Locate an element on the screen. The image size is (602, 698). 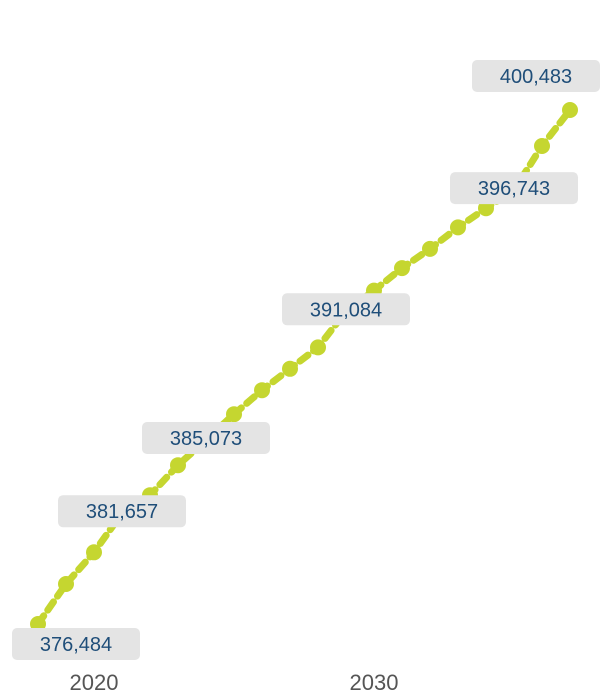
data-label-text: 385,073 is located at coordinates (206, 439).